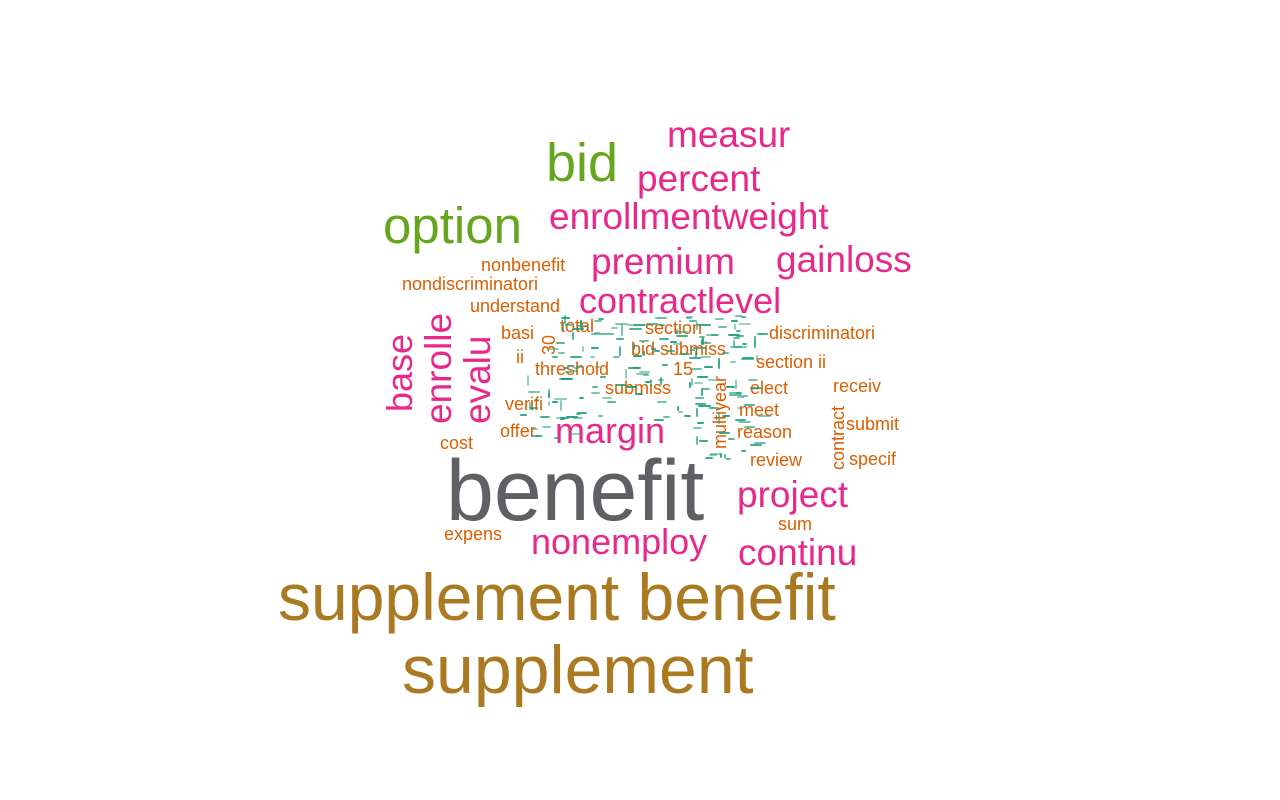 The width and height of the screenshot is (1280, 800). Describe the element at coordinates (793, 494) in the screenshot. I see `word-project: project` at that location.